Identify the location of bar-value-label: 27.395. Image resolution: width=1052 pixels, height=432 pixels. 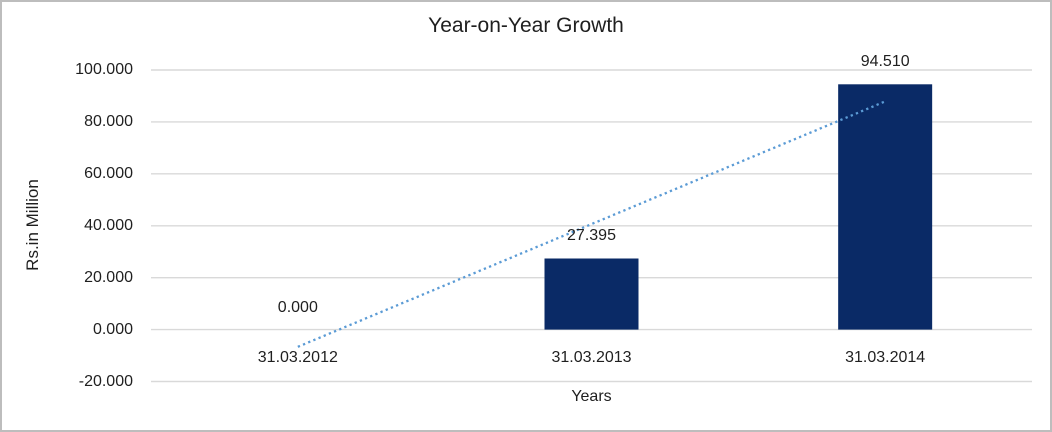
(591, 236).